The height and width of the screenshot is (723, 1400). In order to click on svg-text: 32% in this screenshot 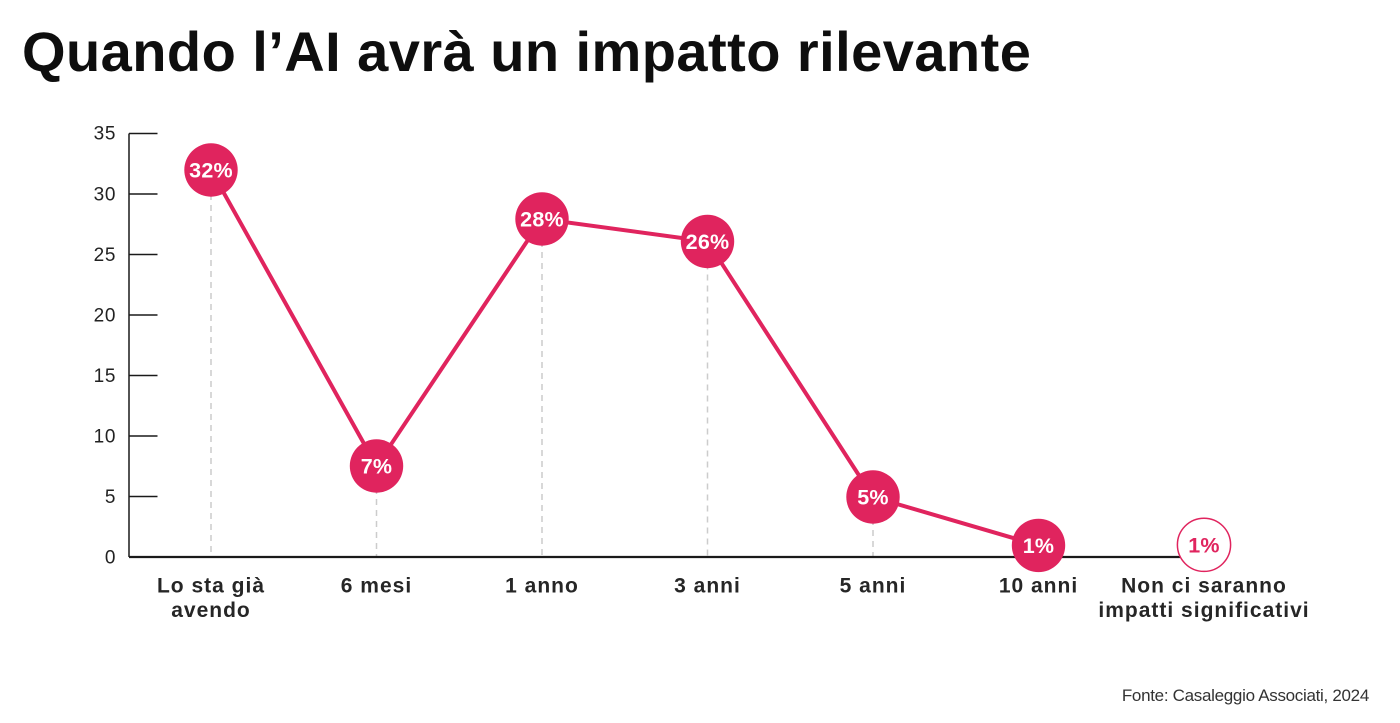, I will do `click(211, 171)`.